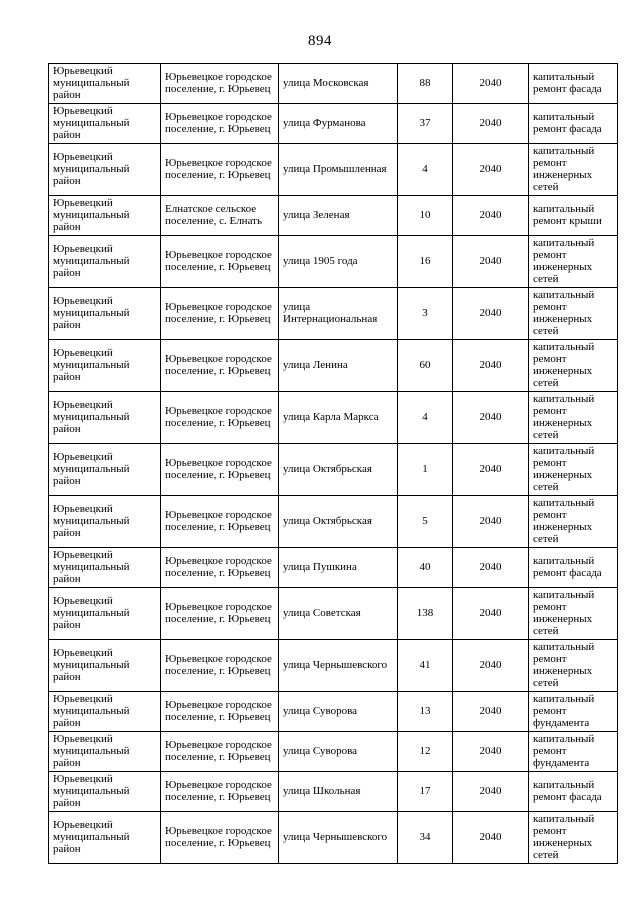 The height and width of the screenshot is (905, 640). Describe the element at coordinates (338, 261) in the screenshot. I see `cell-street: улица 1905 года` at that location.